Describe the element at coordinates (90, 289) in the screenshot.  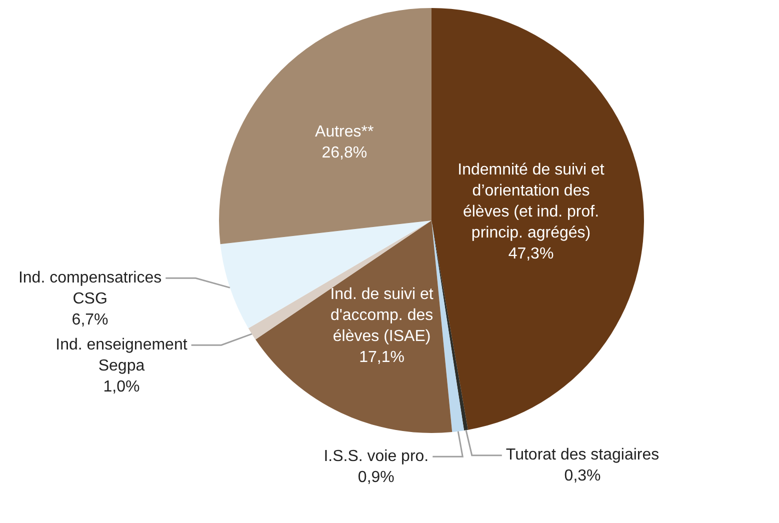
I see `slice-label: Ind. compensatrices CSG` at that location.